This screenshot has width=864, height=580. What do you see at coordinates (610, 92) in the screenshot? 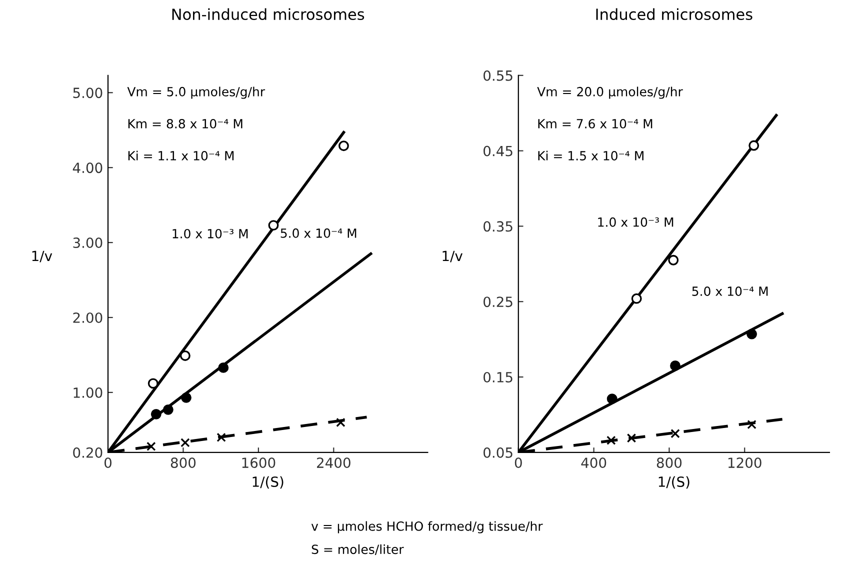
I see `annotation: Vm = 20.0 µmoles/g/hr` at bounding box center [610, 92].